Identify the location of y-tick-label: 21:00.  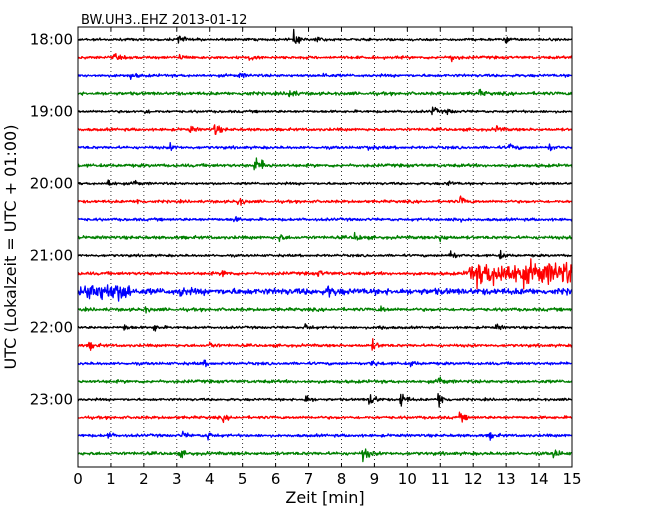
(51, 256).